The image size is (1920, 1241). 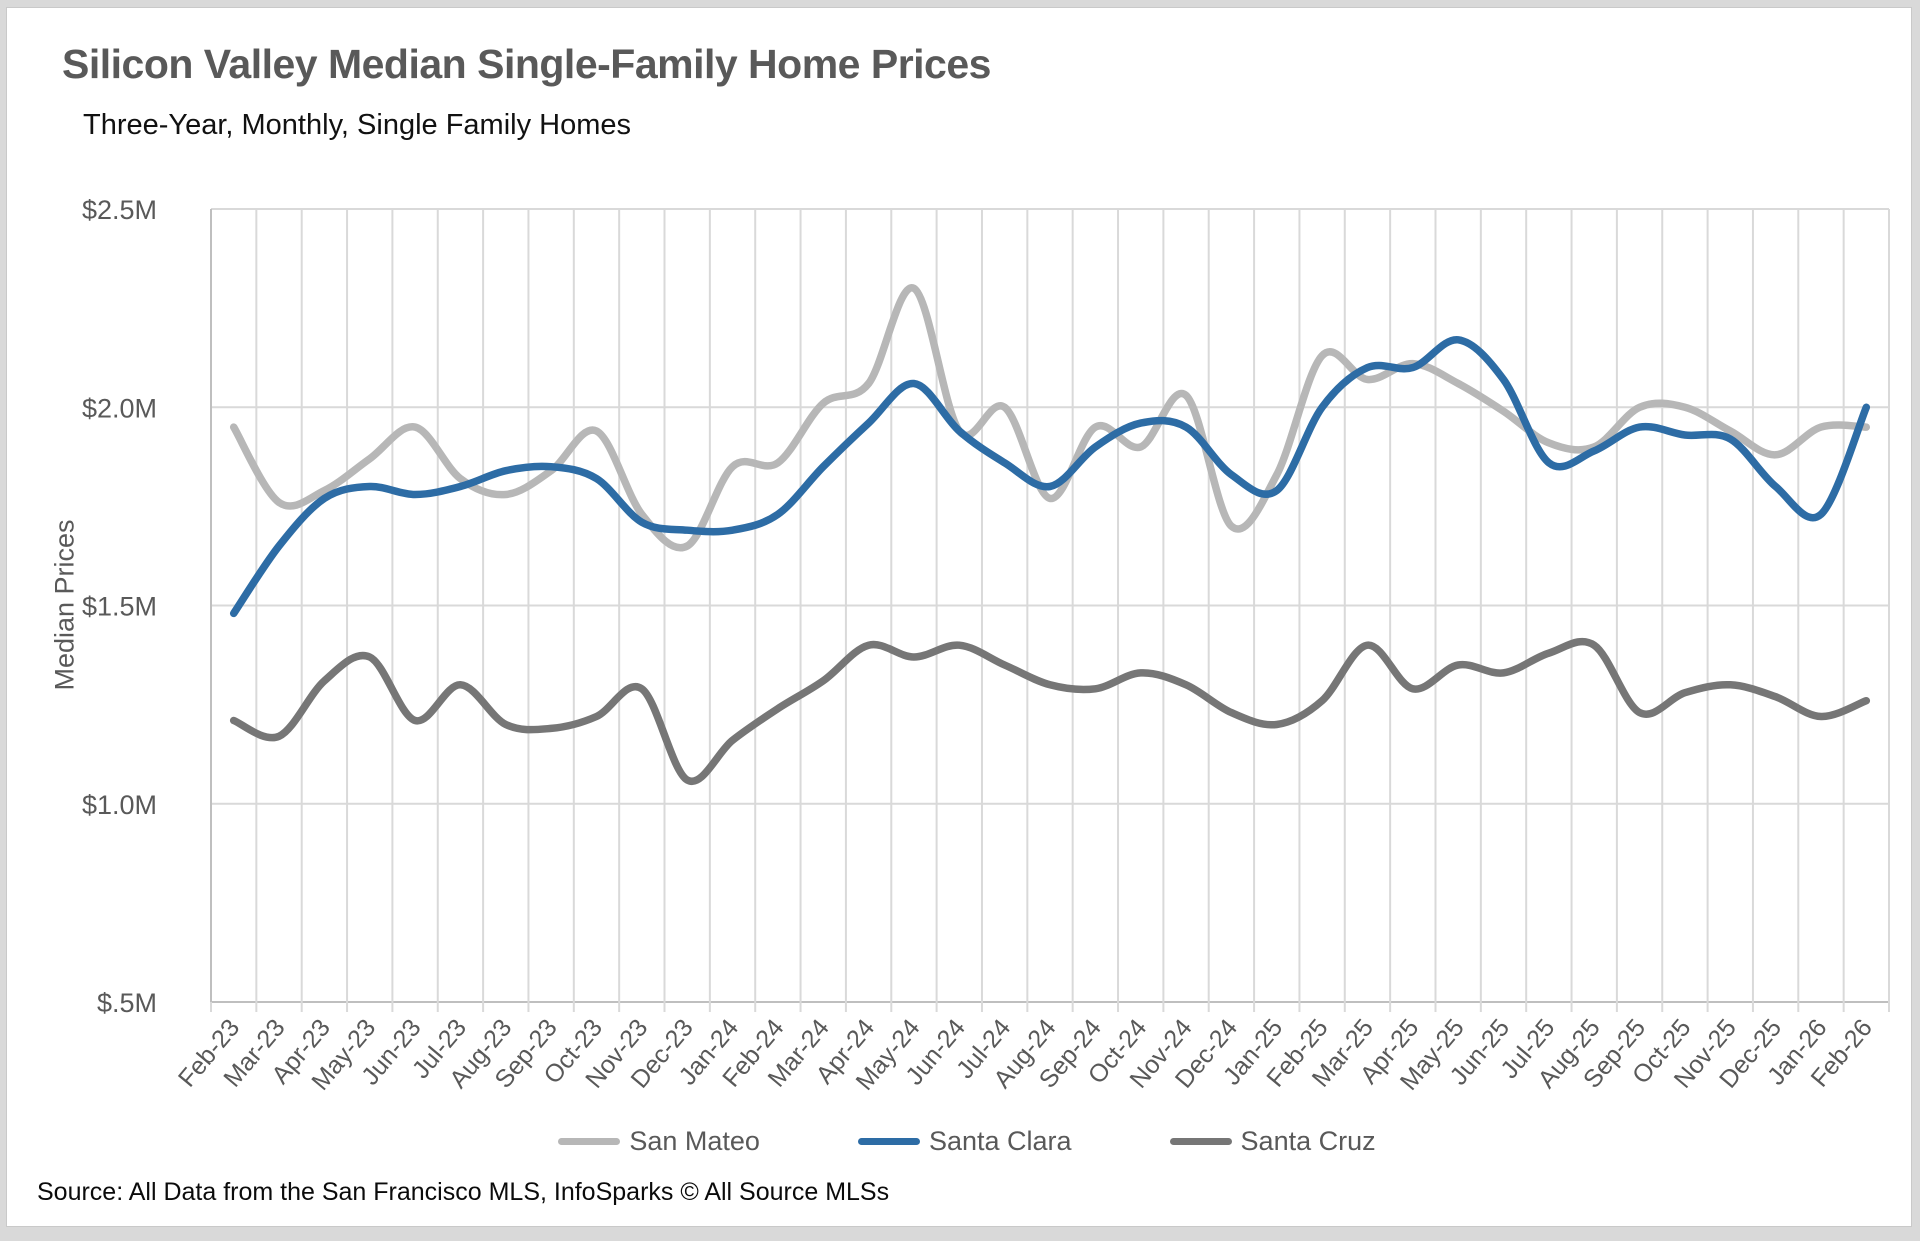 What do you see at coordinates (1000, 1141) in the screenshot?
I see `legend-label: Santa Clara` at bounding box center [1000, 1141].